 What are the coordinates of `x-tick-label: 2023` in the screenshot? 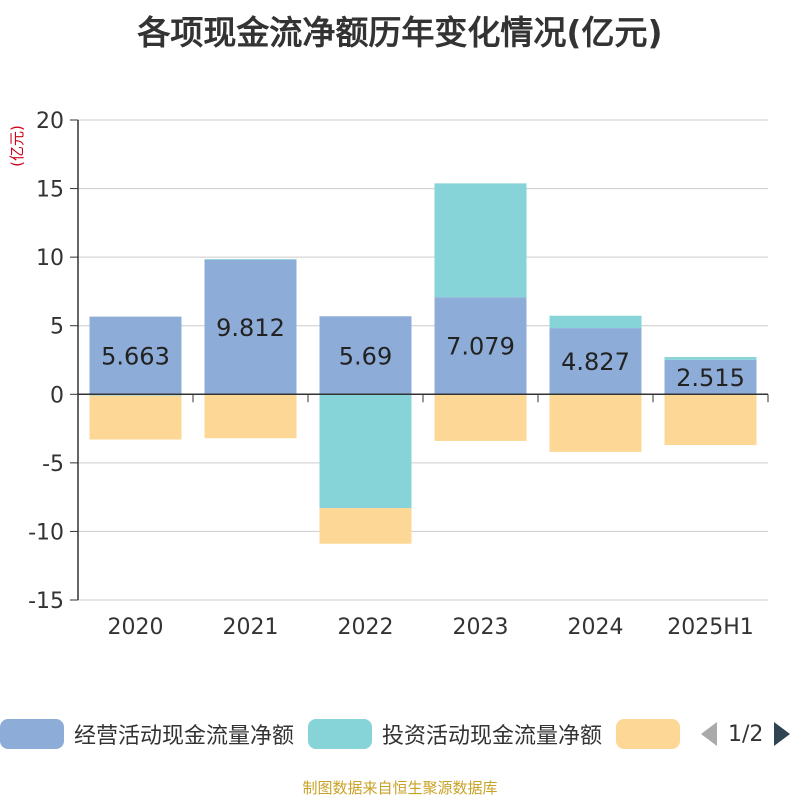 It's located at (481, 627).